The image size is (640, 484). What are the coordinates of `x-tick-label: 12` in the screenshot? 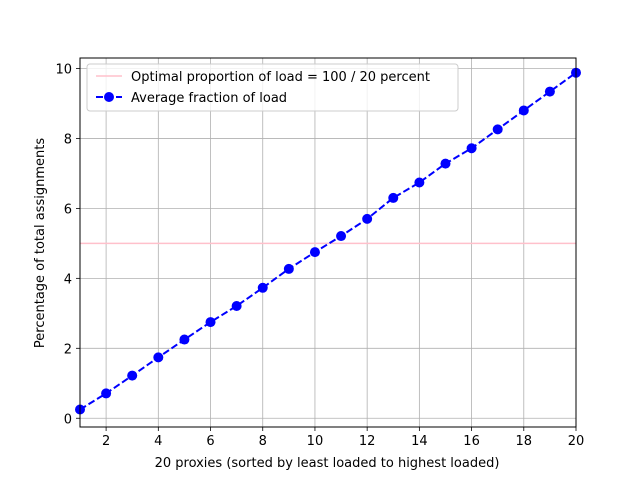 It's located at (367, 441).